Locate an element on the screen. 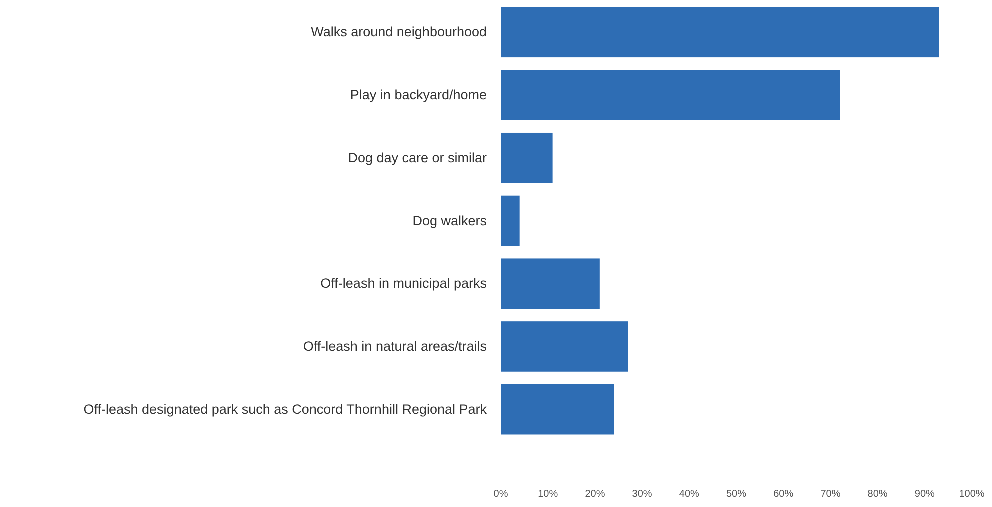 The width and height of the screenshot is (992, 507). x-tick-label: 30% is located at coordinates (642, 494).